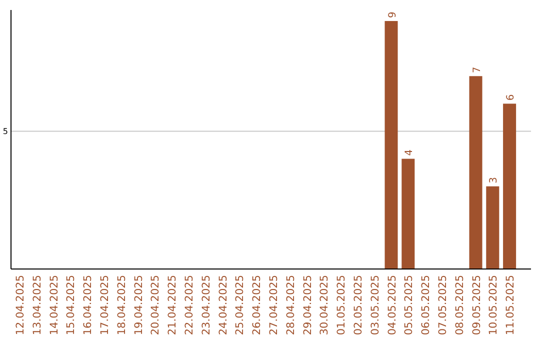  What do you see at coordinates (494, 180) in the screenshot?
I see `data-label: 3` at bounding box center [494, 180].